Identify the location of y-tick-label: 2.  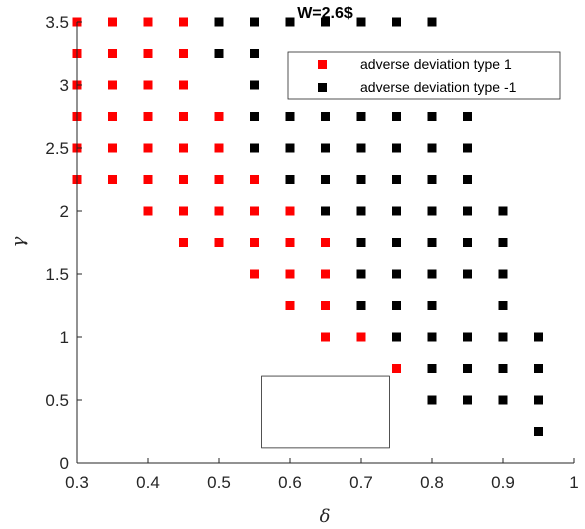
(64, 211).